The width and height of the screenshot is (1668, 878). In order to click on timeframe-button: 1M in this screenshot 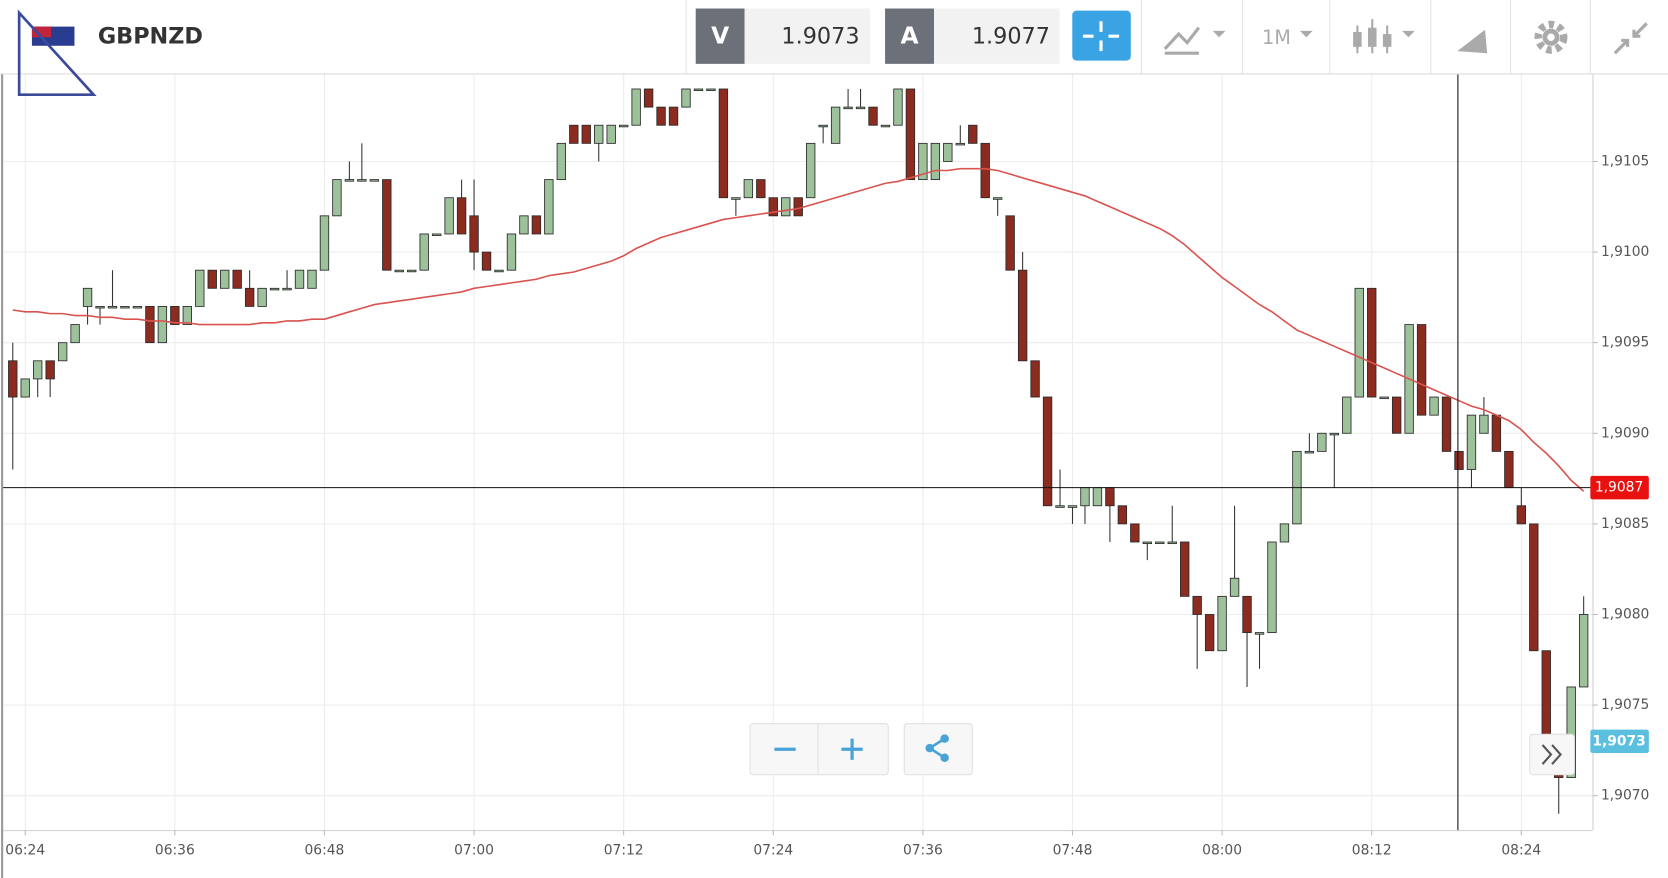, I will do `click(1276, 37)`.